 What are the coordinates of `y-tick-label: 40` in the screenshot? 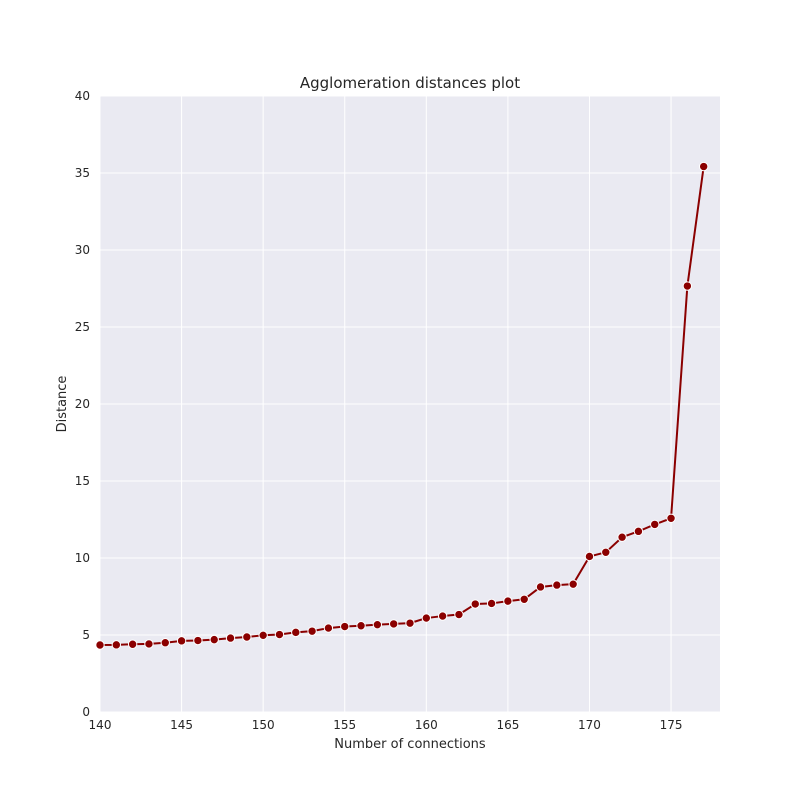 It's located at (82, 96).